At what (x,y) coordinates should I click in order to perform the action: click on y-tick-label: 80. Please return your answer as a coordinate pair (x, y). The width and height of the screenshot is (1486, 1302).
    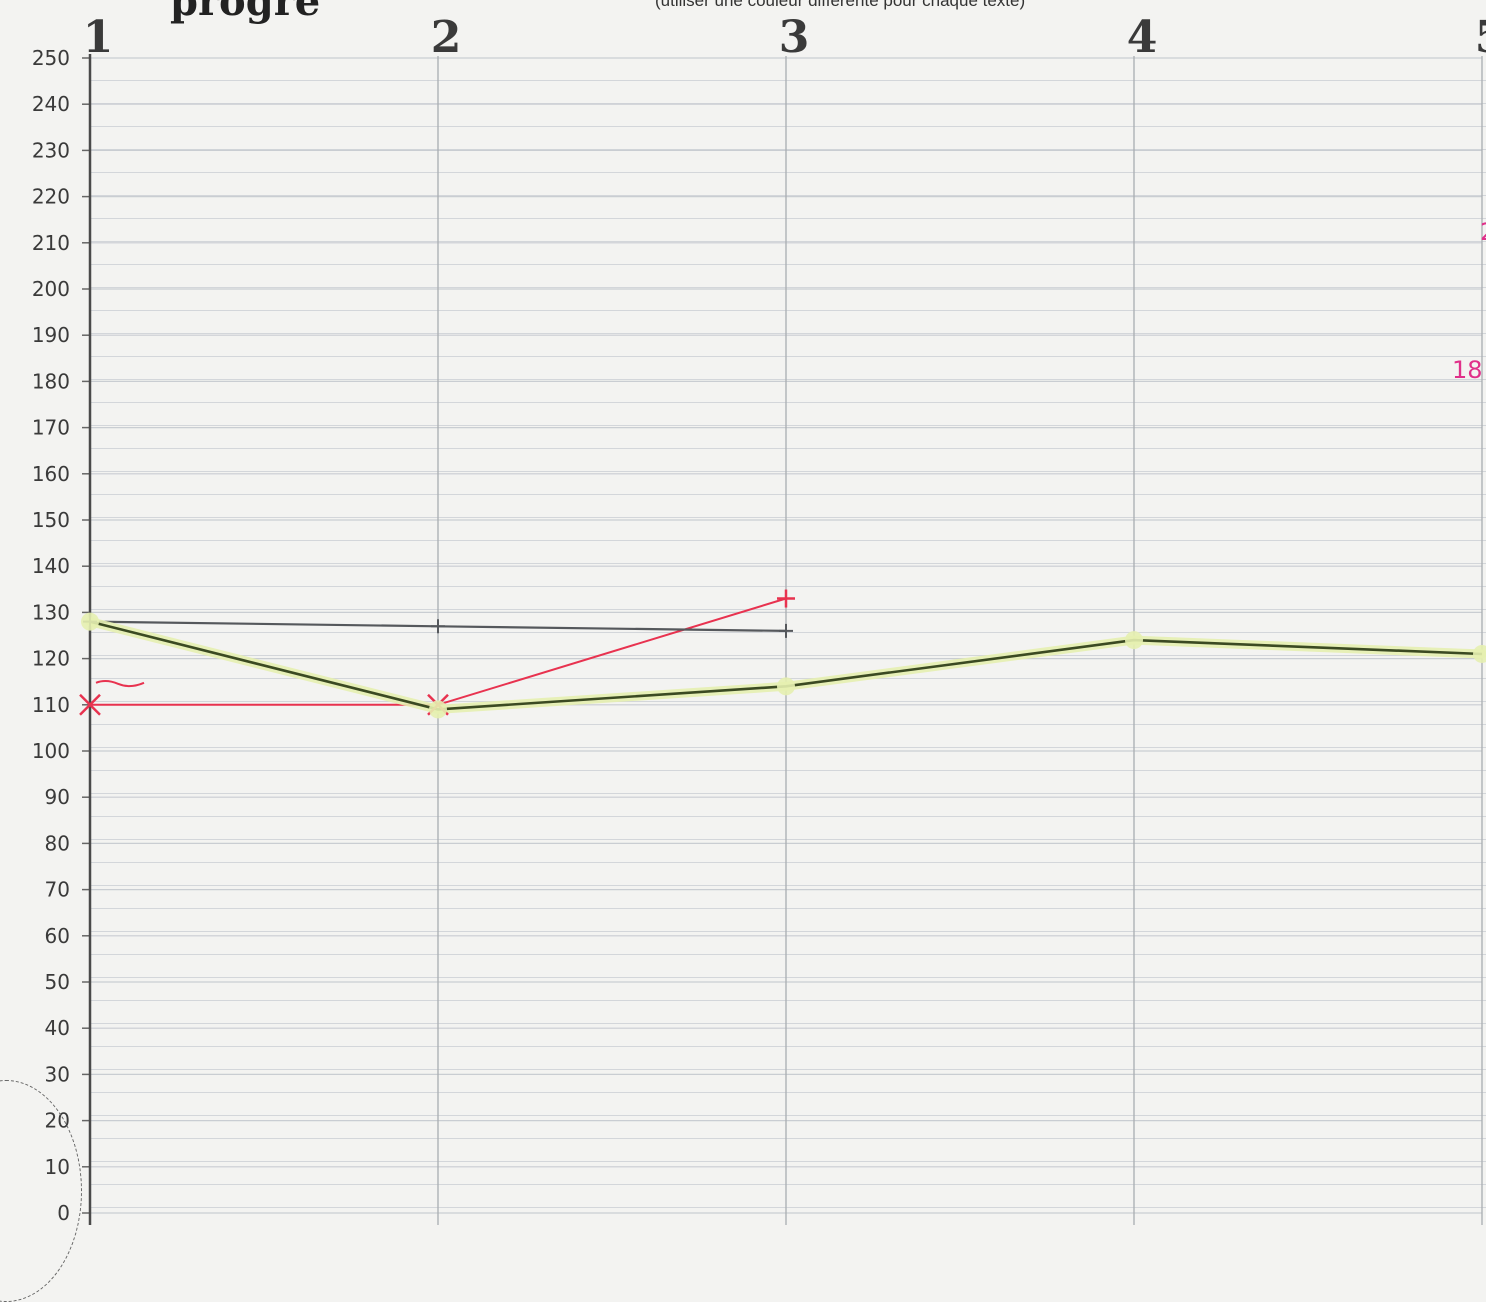
    Looking at the image, I should click on (57, 843).